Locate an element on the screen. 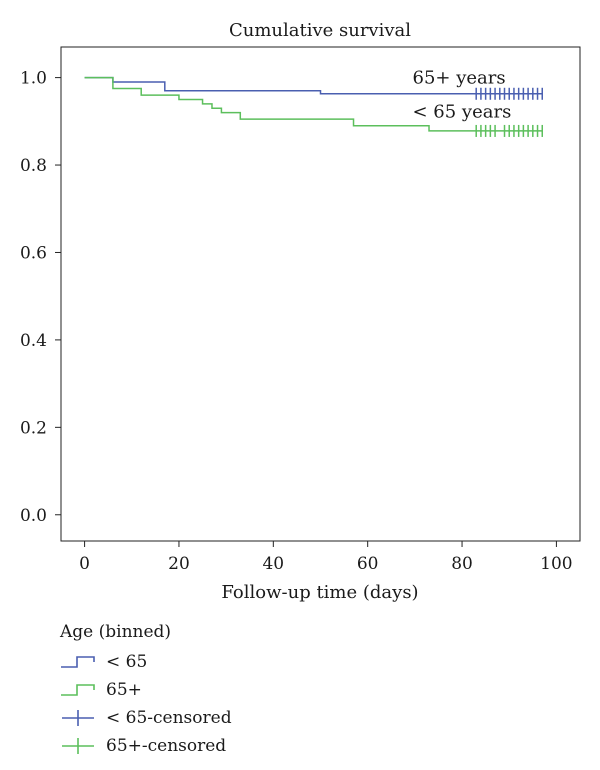 This screenshot has height=770, width=600. step-line-icon-blue is located at coordinates (78, 662).